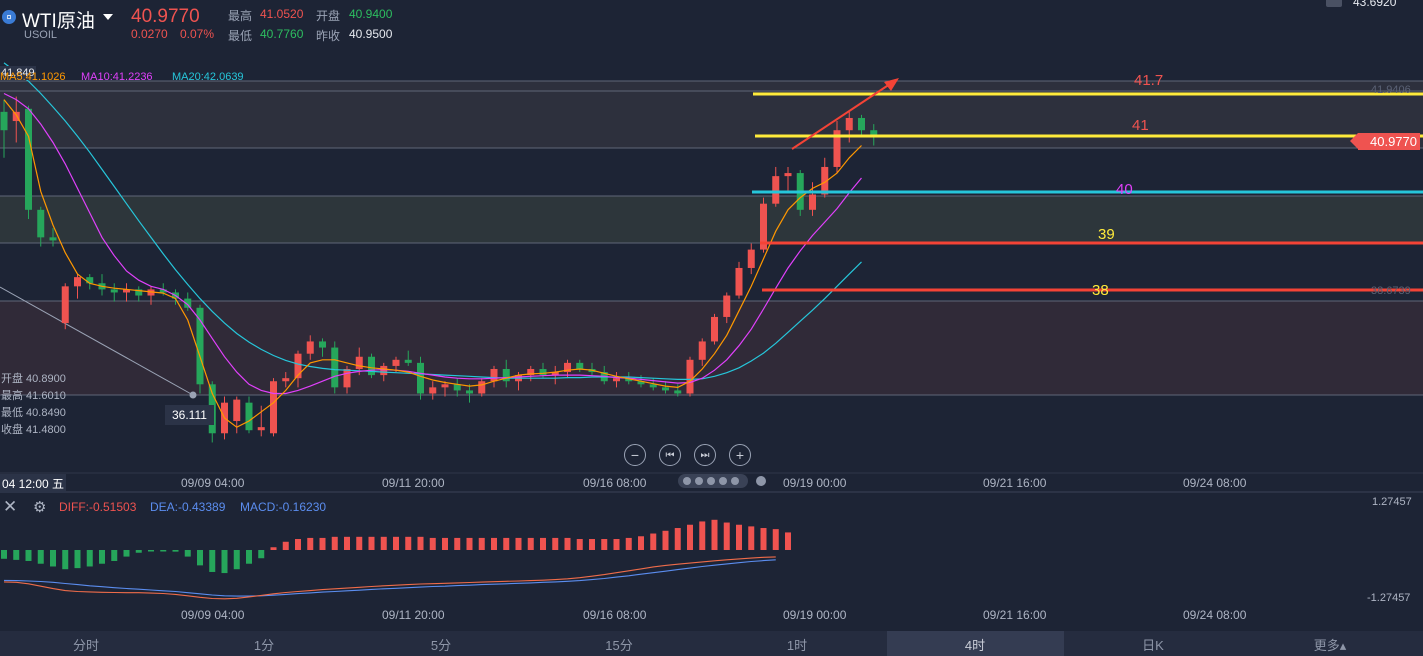 The image size is (1423, 656). What do you see at coordinates (797, 645) in the screenshot?
I see `timeframe-tab: 1时` at bounding box center [797, 645].